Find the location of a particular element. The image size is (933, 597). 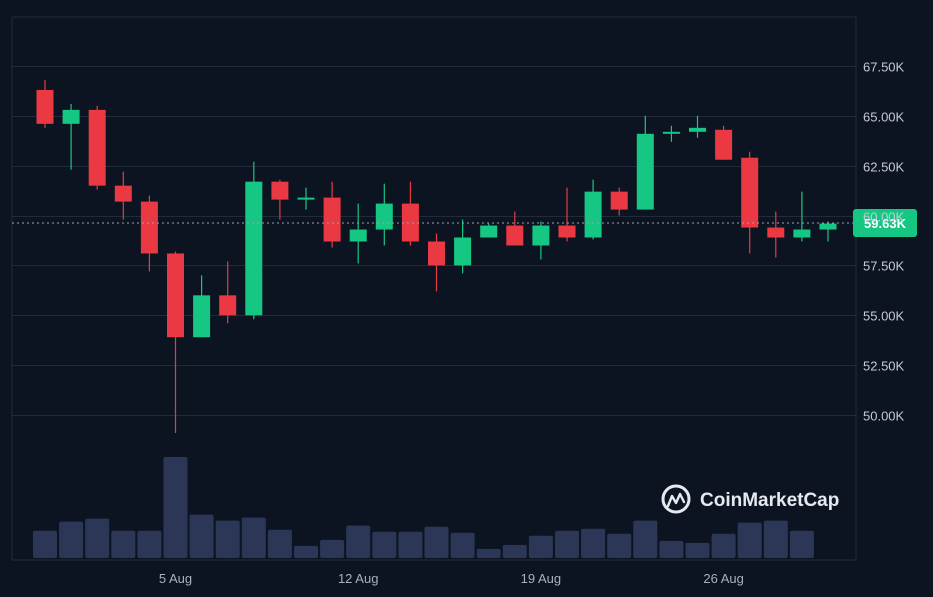

volume-layer is located at coordinates (423, 507).